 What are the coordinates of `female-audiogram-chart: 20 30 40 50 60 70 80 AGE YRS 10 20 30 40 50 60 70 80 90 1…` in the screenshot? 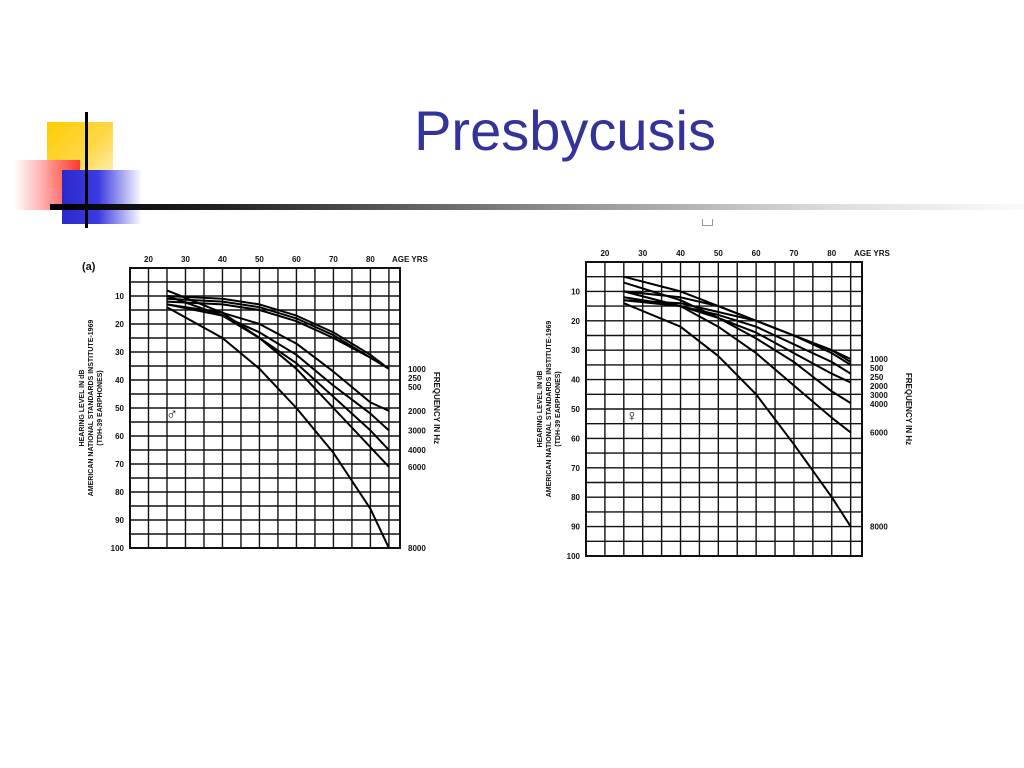 It's located at (725, 405).